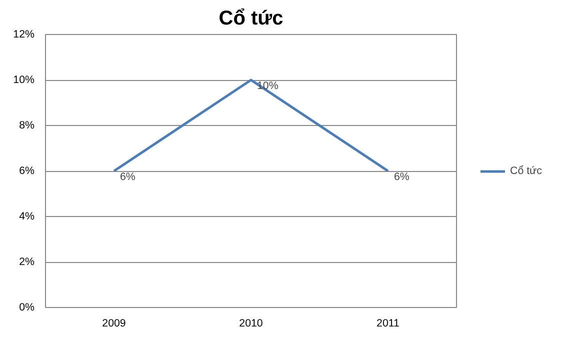 The image size is (578, 339). I want to click on legend-label: Cổ tức, so click(526, 170).